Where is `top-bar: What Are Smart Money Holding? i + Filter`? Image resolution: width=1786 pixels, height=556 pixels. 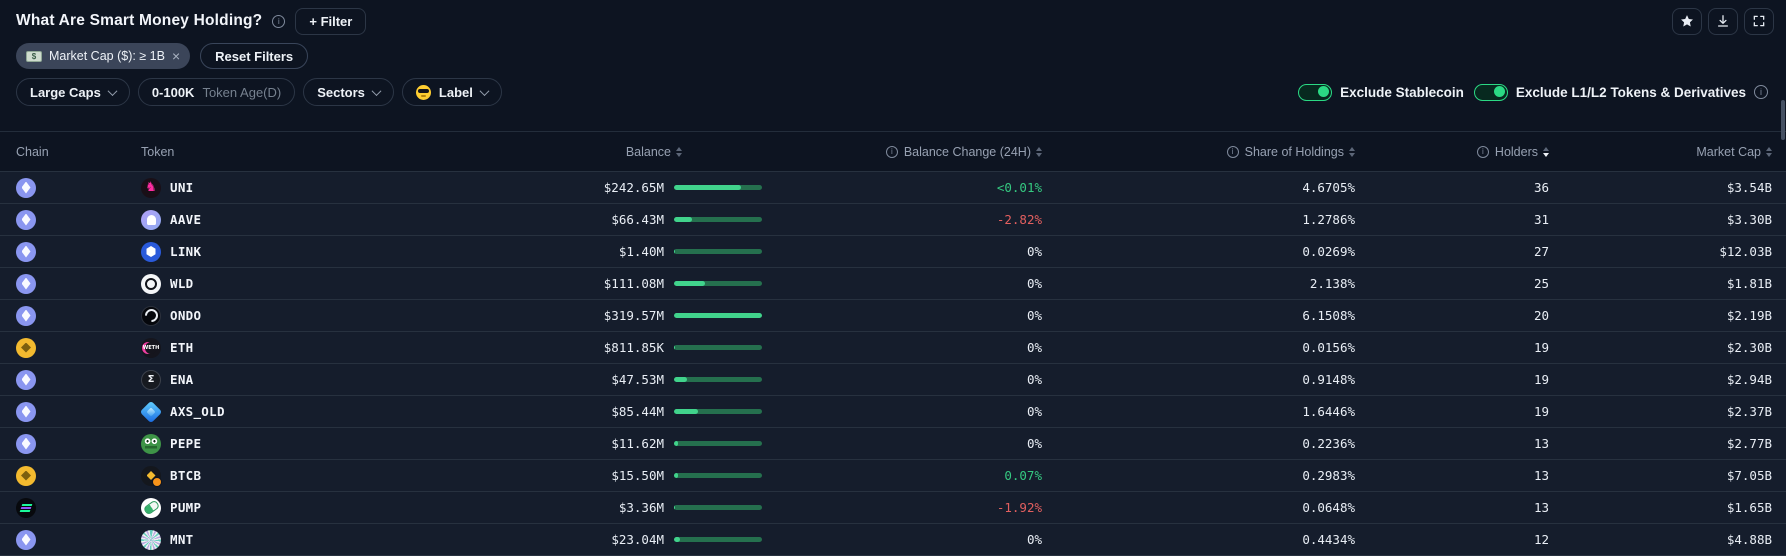 top-bar: What Are Smart Money Holding? i + Filter is located at coordinates (893, 18).